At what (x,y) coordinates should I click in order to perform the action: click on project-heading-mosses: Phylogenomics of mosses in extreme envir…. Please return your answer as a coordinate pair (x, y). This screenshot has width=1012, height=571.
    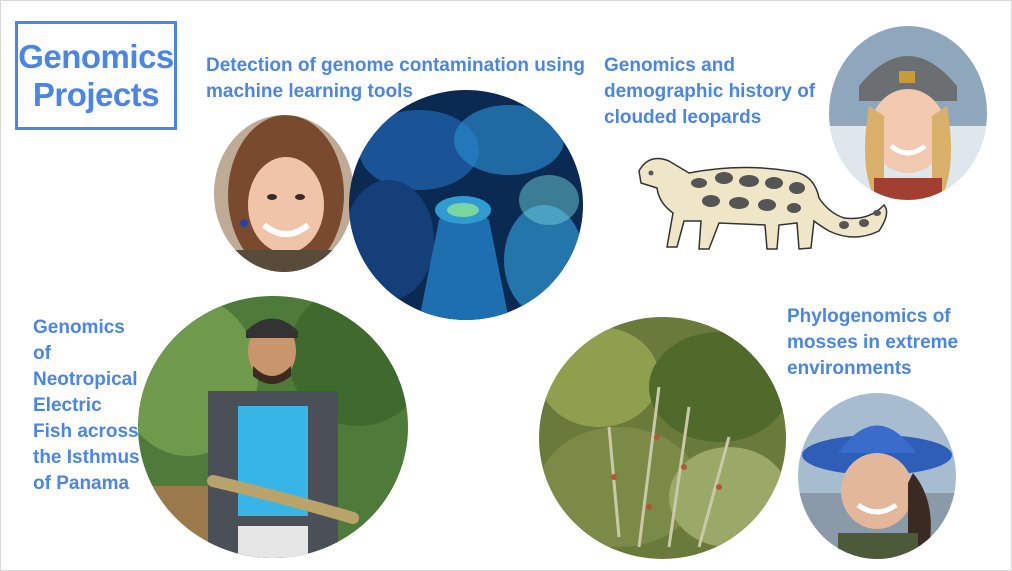
    Looking at the image, I should click on (873, 342).